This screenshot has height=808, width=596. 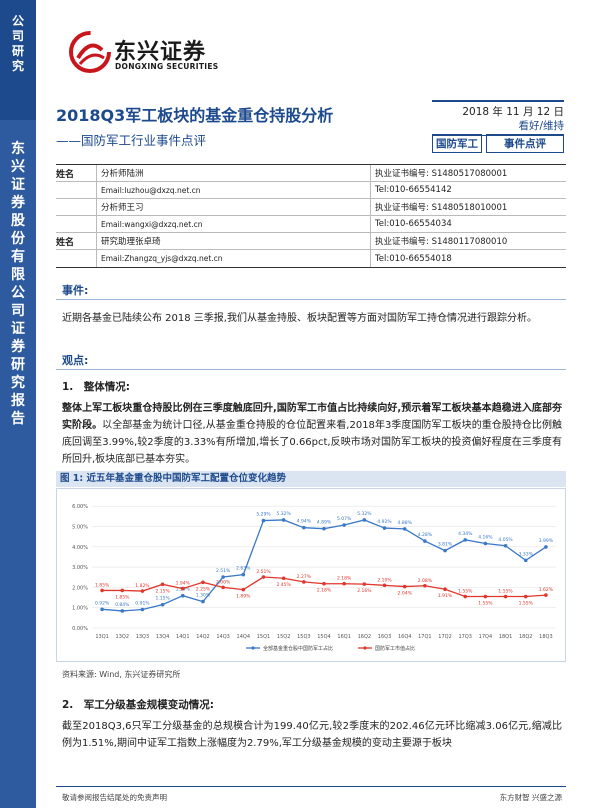 I want to click on data-label: 4.89%, so click(x=324, y=523).